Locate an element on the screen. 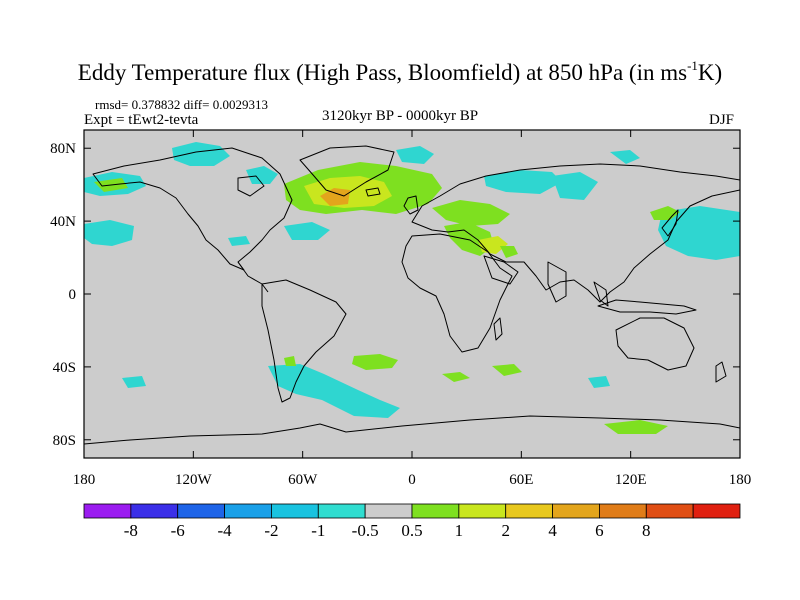 The image size is (800, 600). anomaly-patch-south-atlantic-green is located at coordinates (375, 362).